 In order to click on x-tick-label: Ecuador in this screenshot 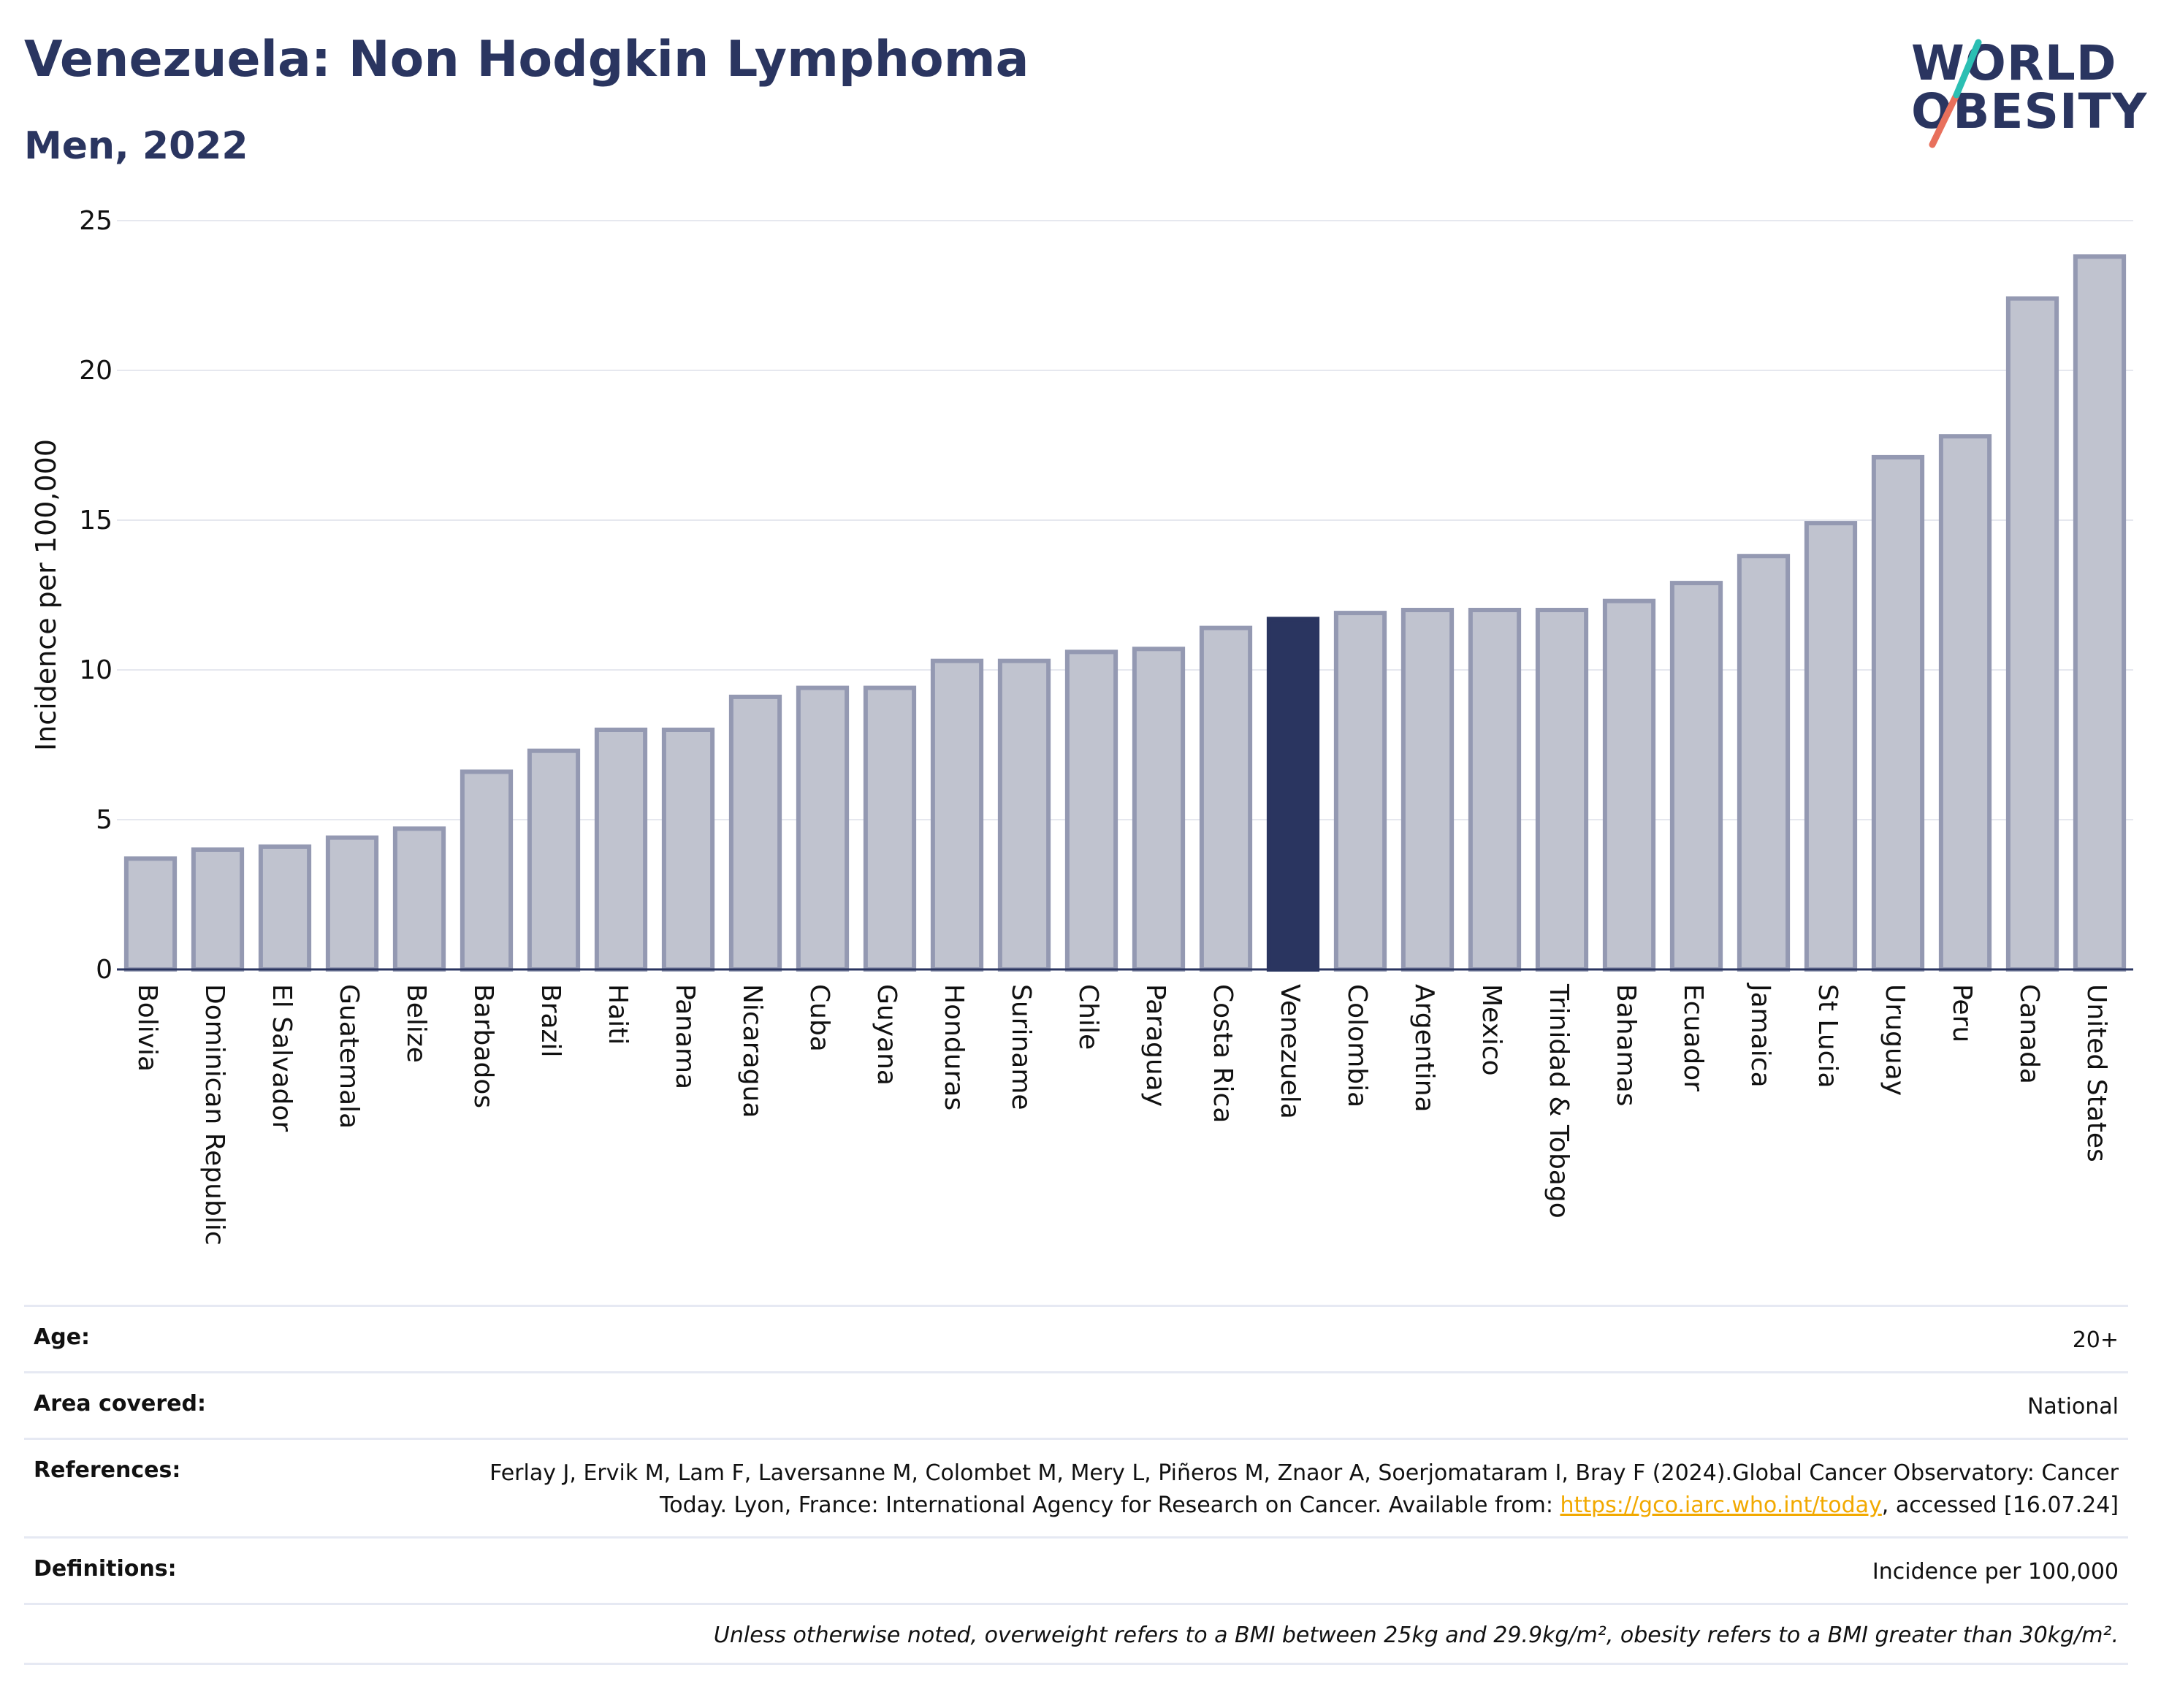, I will do `click(1693, 1037)`.